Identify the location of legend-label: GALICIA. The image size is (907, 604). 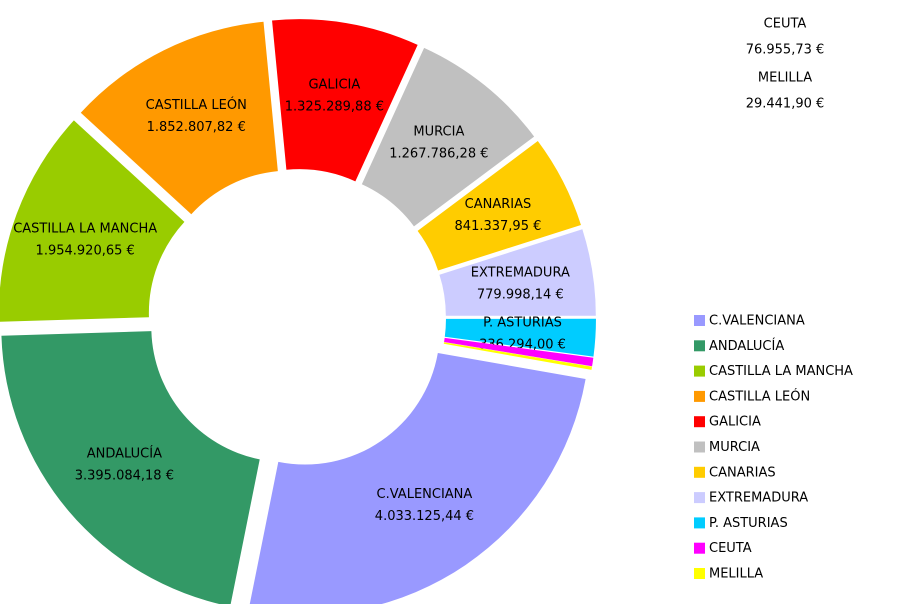
(735, 422).